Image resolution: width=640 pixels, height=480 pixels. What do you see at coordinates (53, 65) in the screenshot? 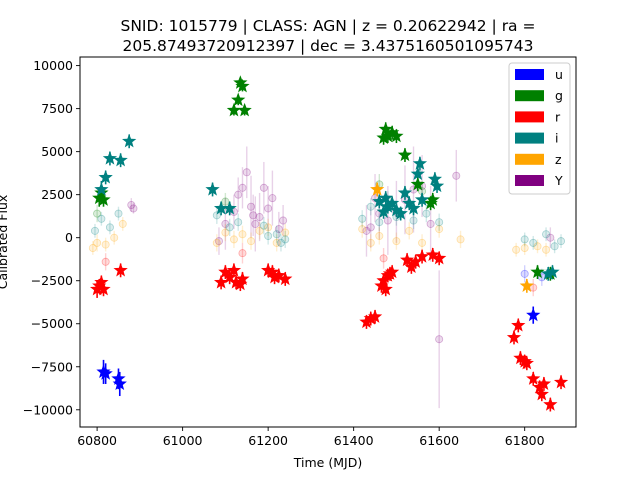
I see `y-tick-label: 10000` at bounding box center [53, 65].